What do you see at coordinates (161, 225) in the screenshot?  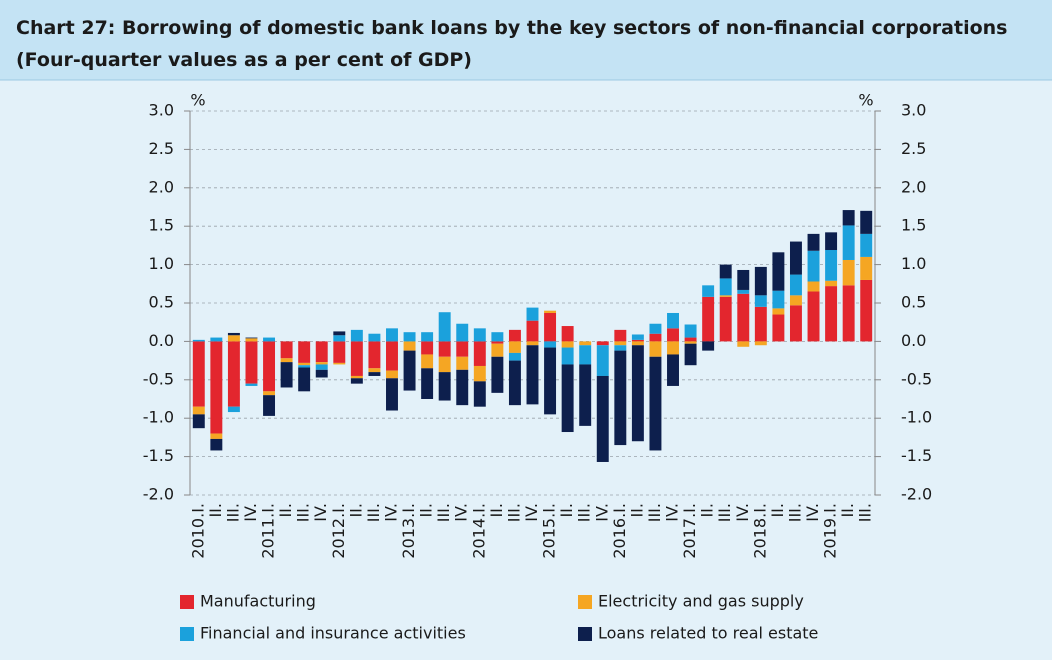 I see `y-tick-label: 1.5` at bounding box center [161, 225].